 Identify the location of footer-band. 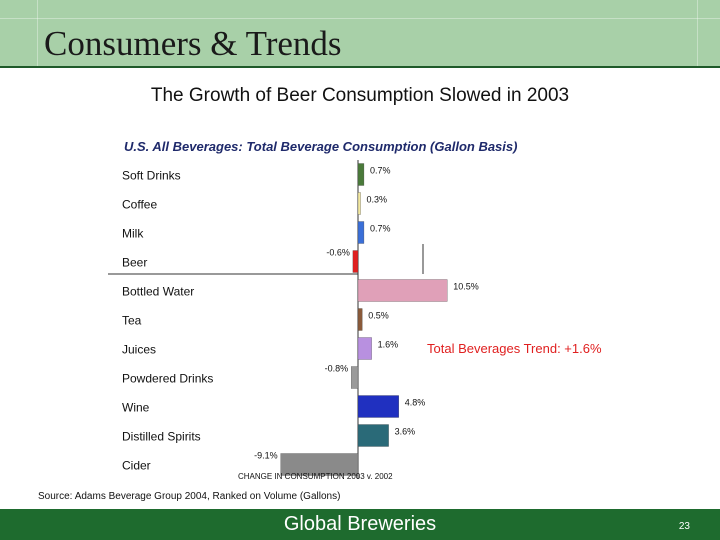
(360, 524).